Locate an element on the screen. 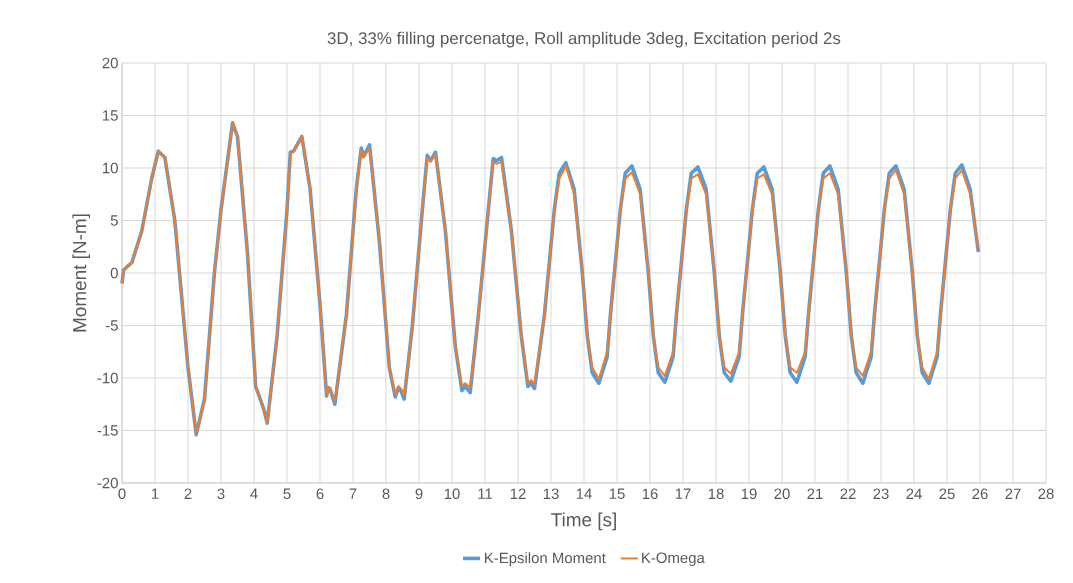 This screenshot has height=583, width=1073. x-tick-label: 4 is located at coordinates (254, 493).